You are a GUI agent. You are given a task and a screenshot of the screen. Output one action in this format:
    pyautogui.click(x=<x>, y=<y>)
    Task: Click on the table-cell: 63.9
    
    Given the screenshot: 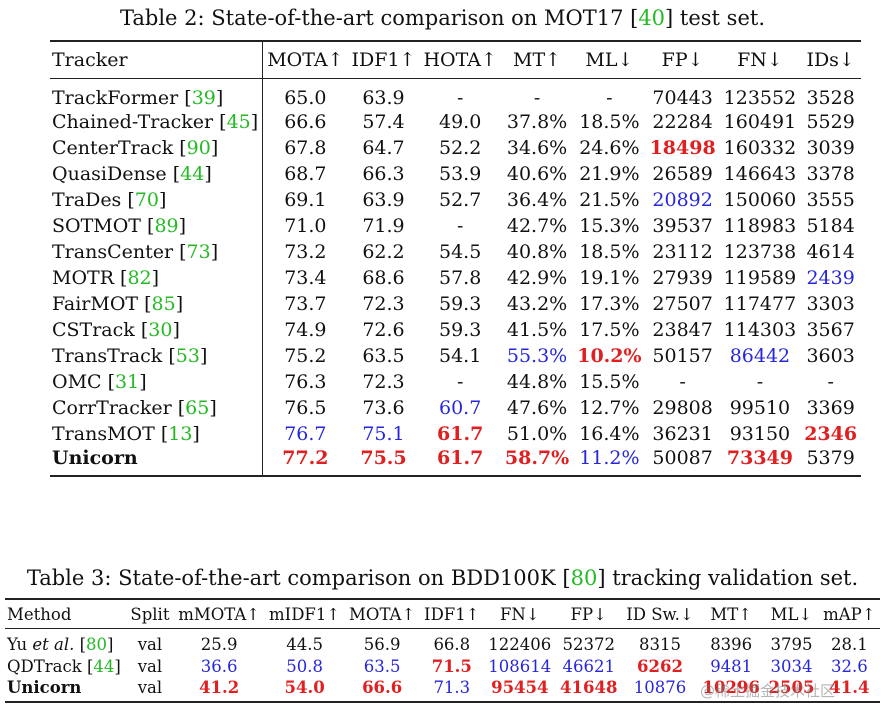 What is the action you would take?
    pyautogui.click(x=383, y=98)
    